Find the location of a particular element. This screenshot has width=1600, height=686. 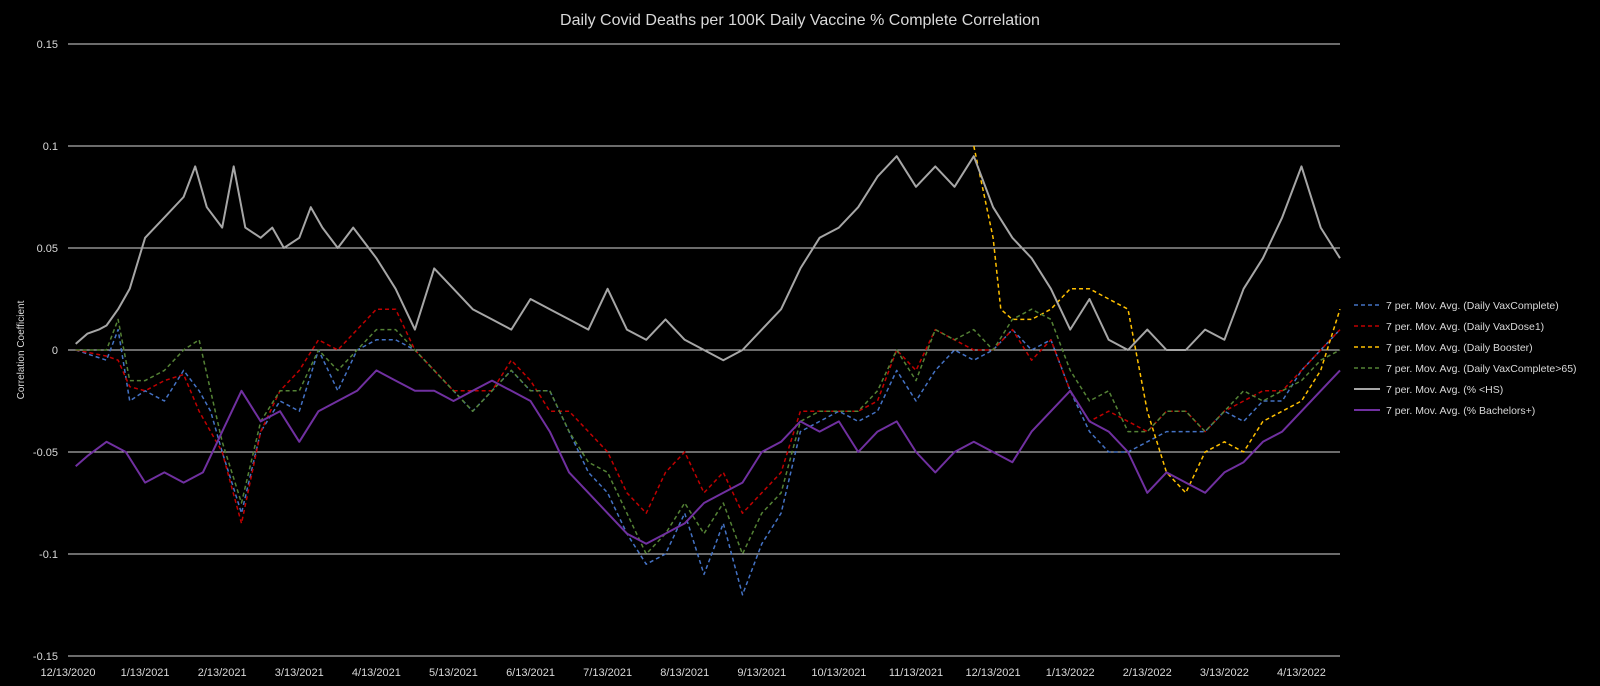

y-tick-label: -0.05 is located at coordinates (45, 453).